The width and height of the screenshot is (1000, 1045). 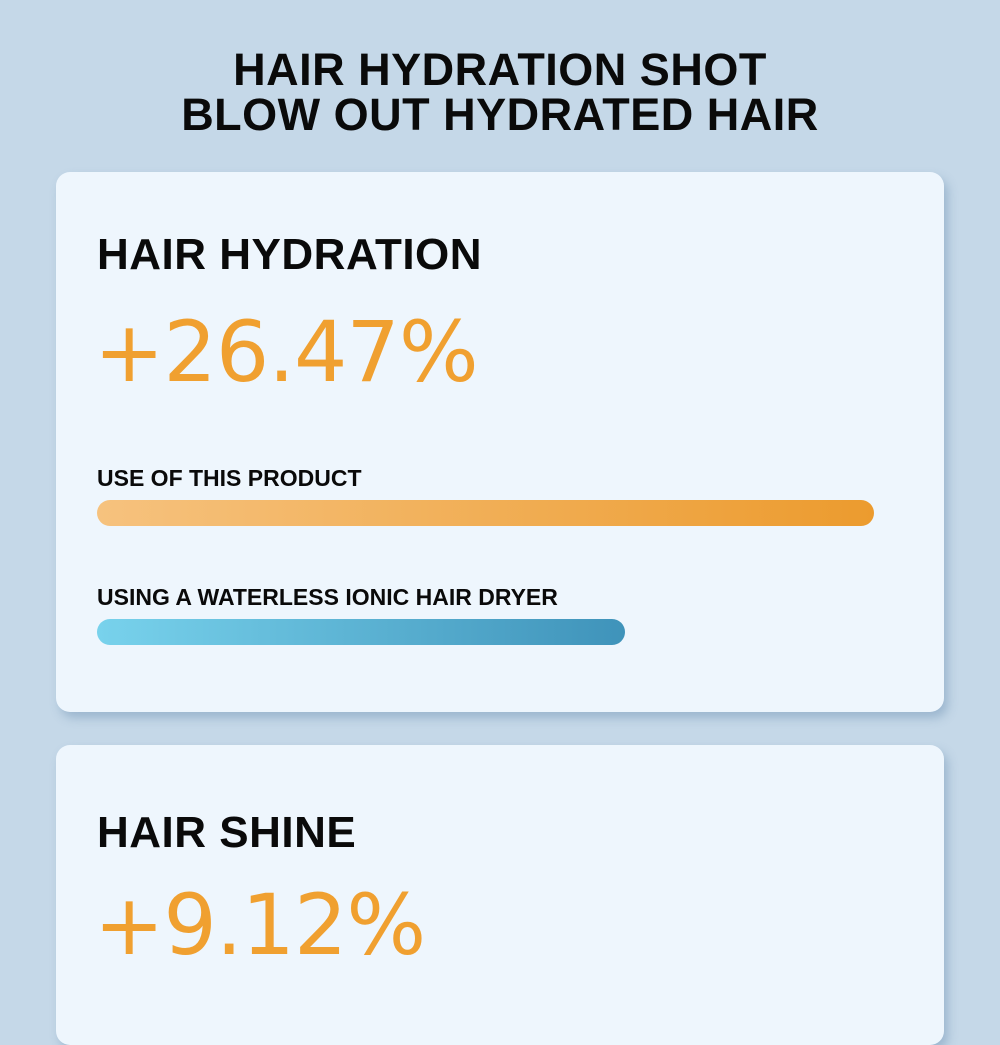 What do you see at coordinates (227, 832) in the screenshot?
I see `card-heading: HAIR SHINE` at bounding box center [227, 832].